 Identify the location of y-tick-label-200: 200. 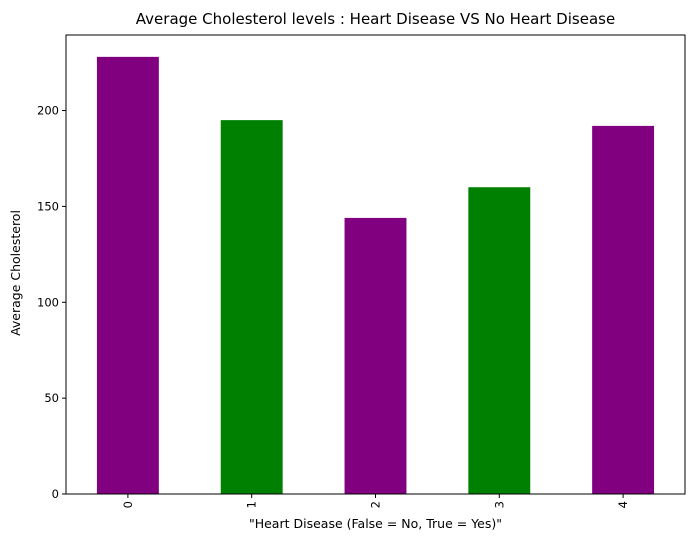
(48, 111).